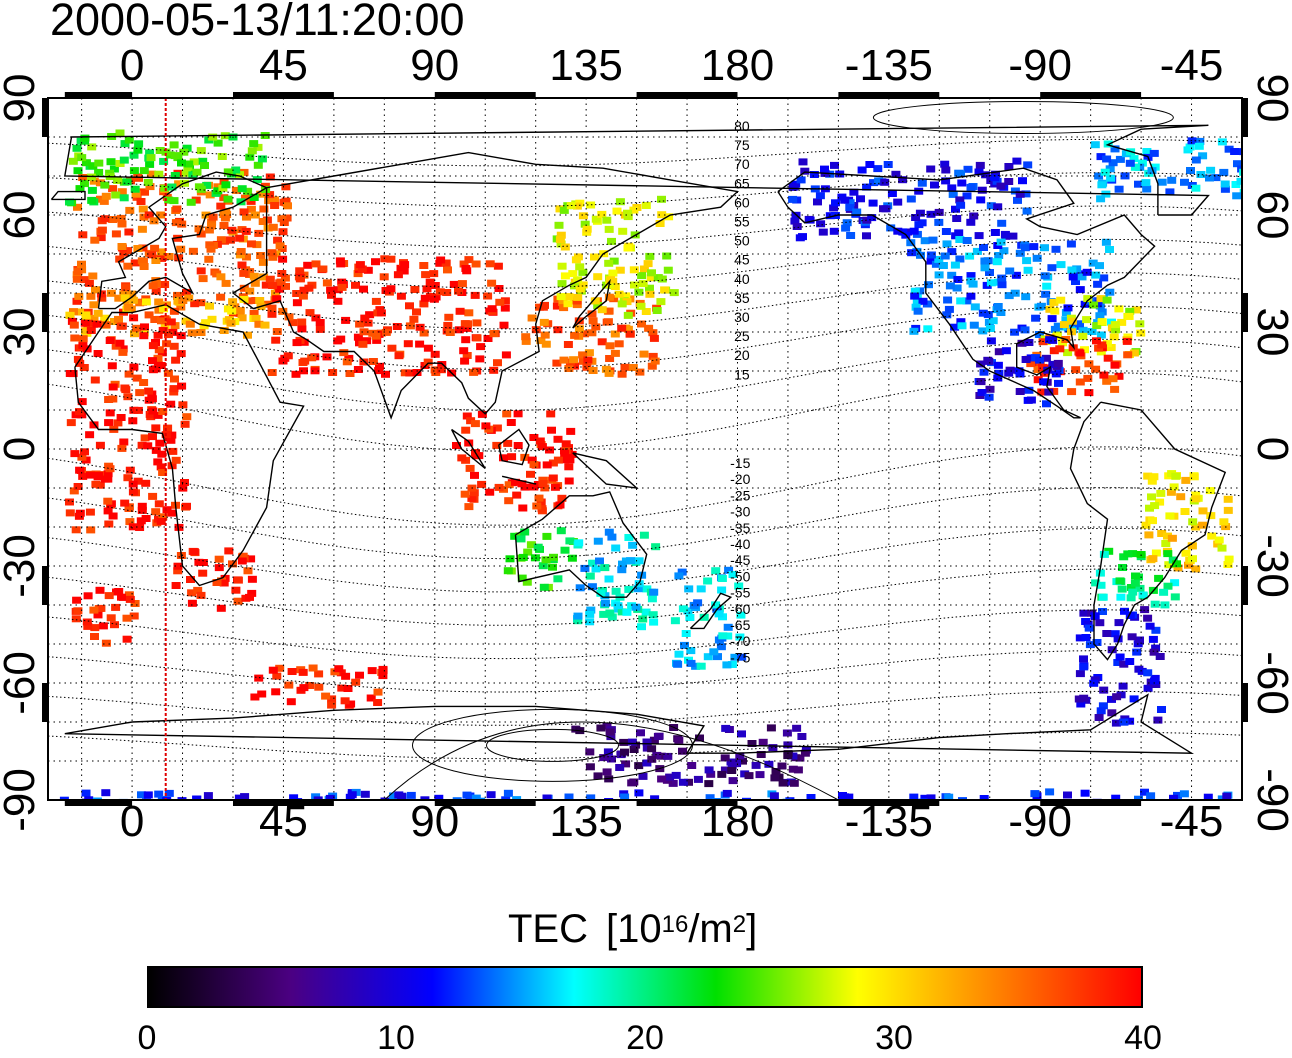  Describe the element at coordinates (742, 355) in the screenshot. I see `contour-label: 20` at that location.